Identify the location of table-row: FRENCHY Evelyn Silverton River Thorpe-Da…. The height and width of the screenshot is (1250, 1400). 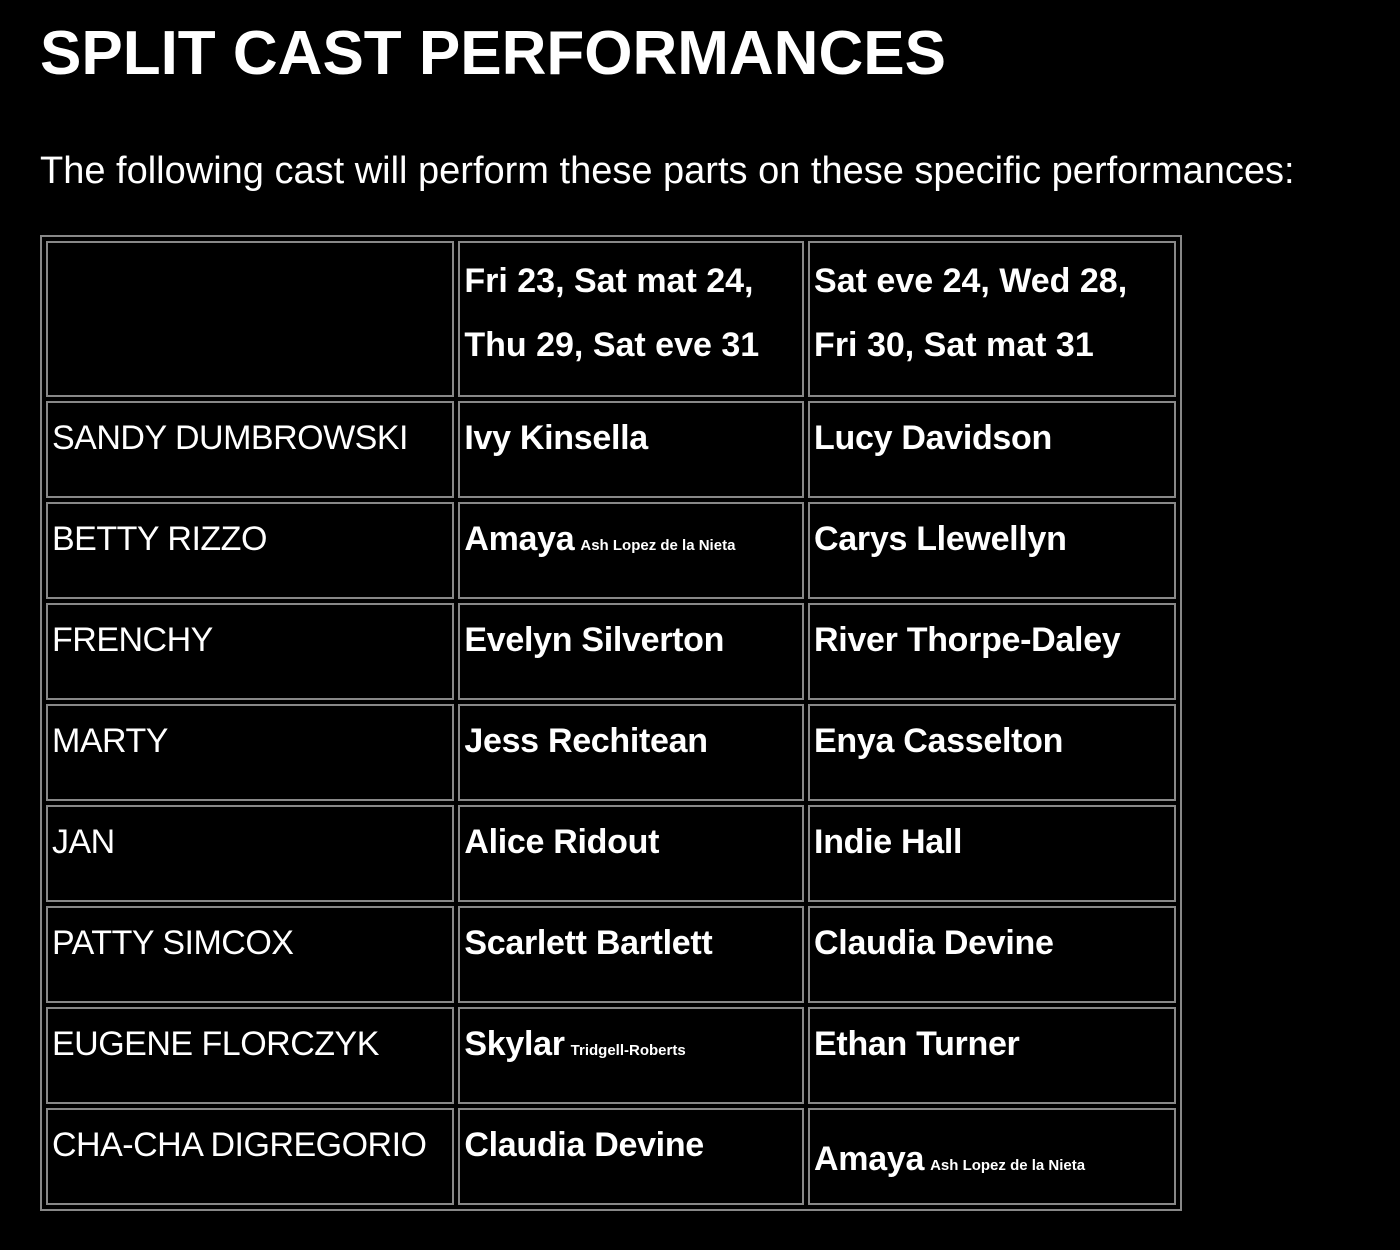
(611, 651).